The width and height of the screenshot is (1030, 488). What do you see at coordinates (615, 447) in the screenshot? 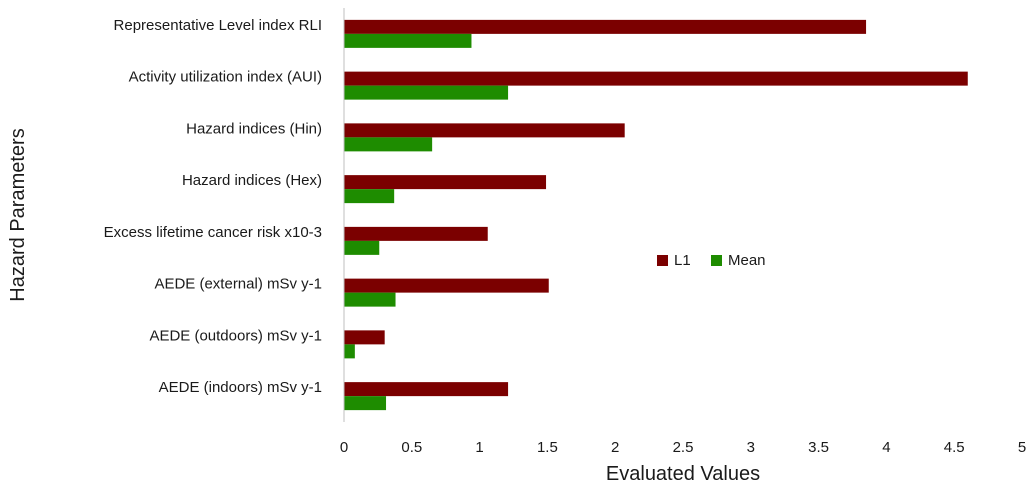
I see `x-tick-label: 2` at bounding box center [615, 447].